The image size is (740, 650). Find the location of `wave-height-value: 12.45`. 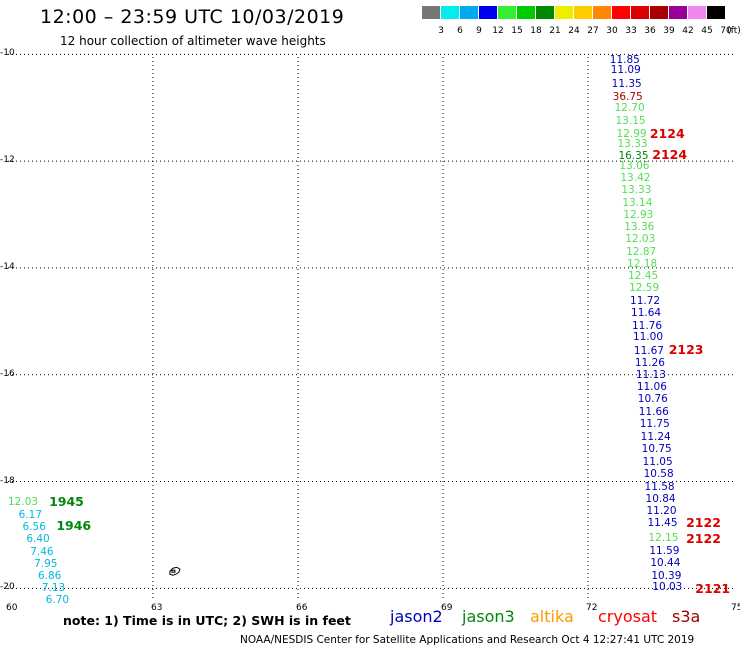

wave-height-value: 12.45 is located at coordinates (643, 275).